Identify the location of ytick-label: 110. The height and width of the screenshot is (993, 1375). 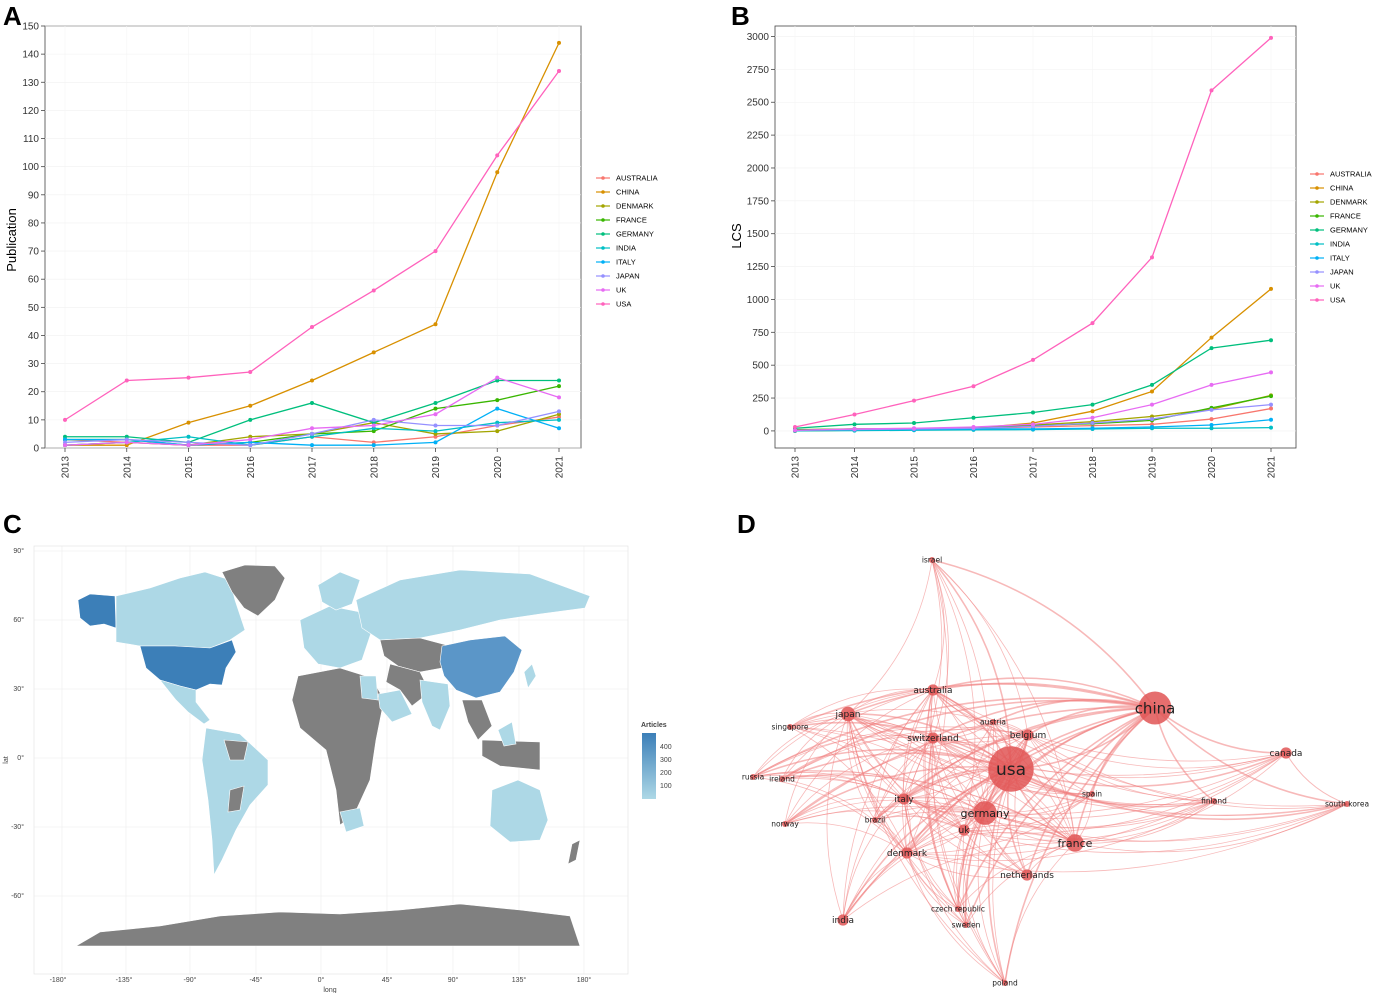
(31, 139).